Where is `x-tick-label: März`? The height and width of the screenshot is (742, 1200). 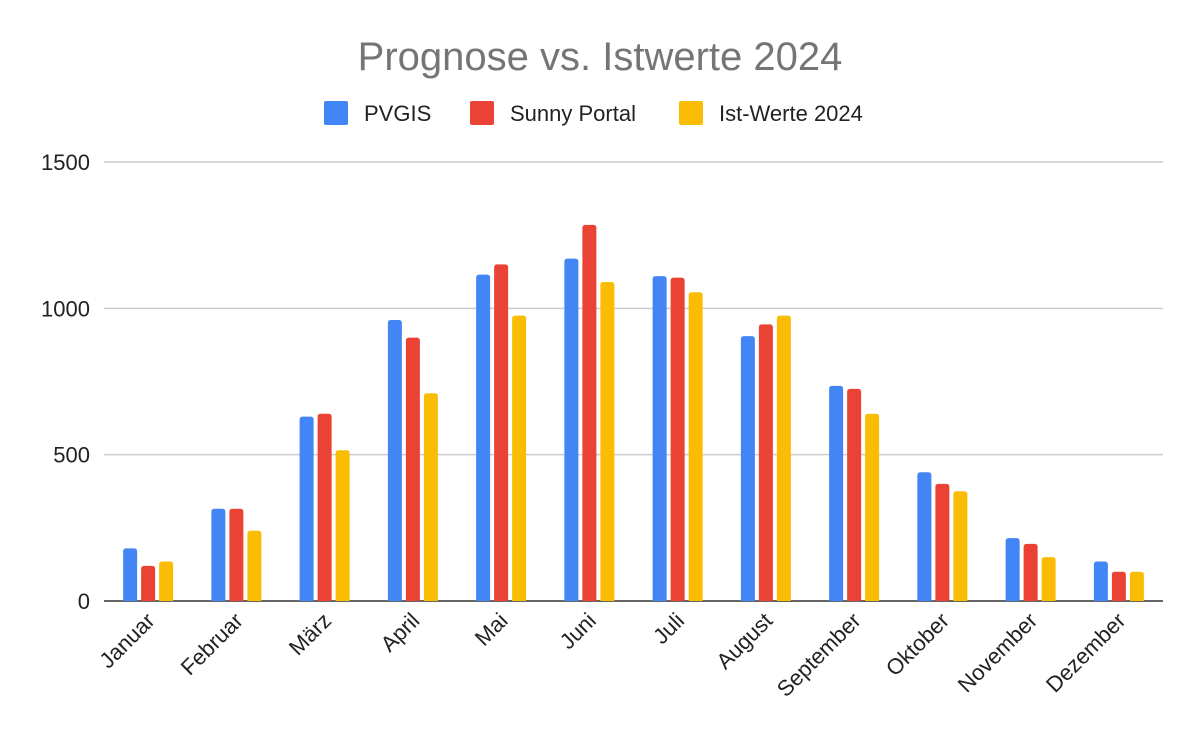
x-tick-label: März is located at coordinates (310, 634).